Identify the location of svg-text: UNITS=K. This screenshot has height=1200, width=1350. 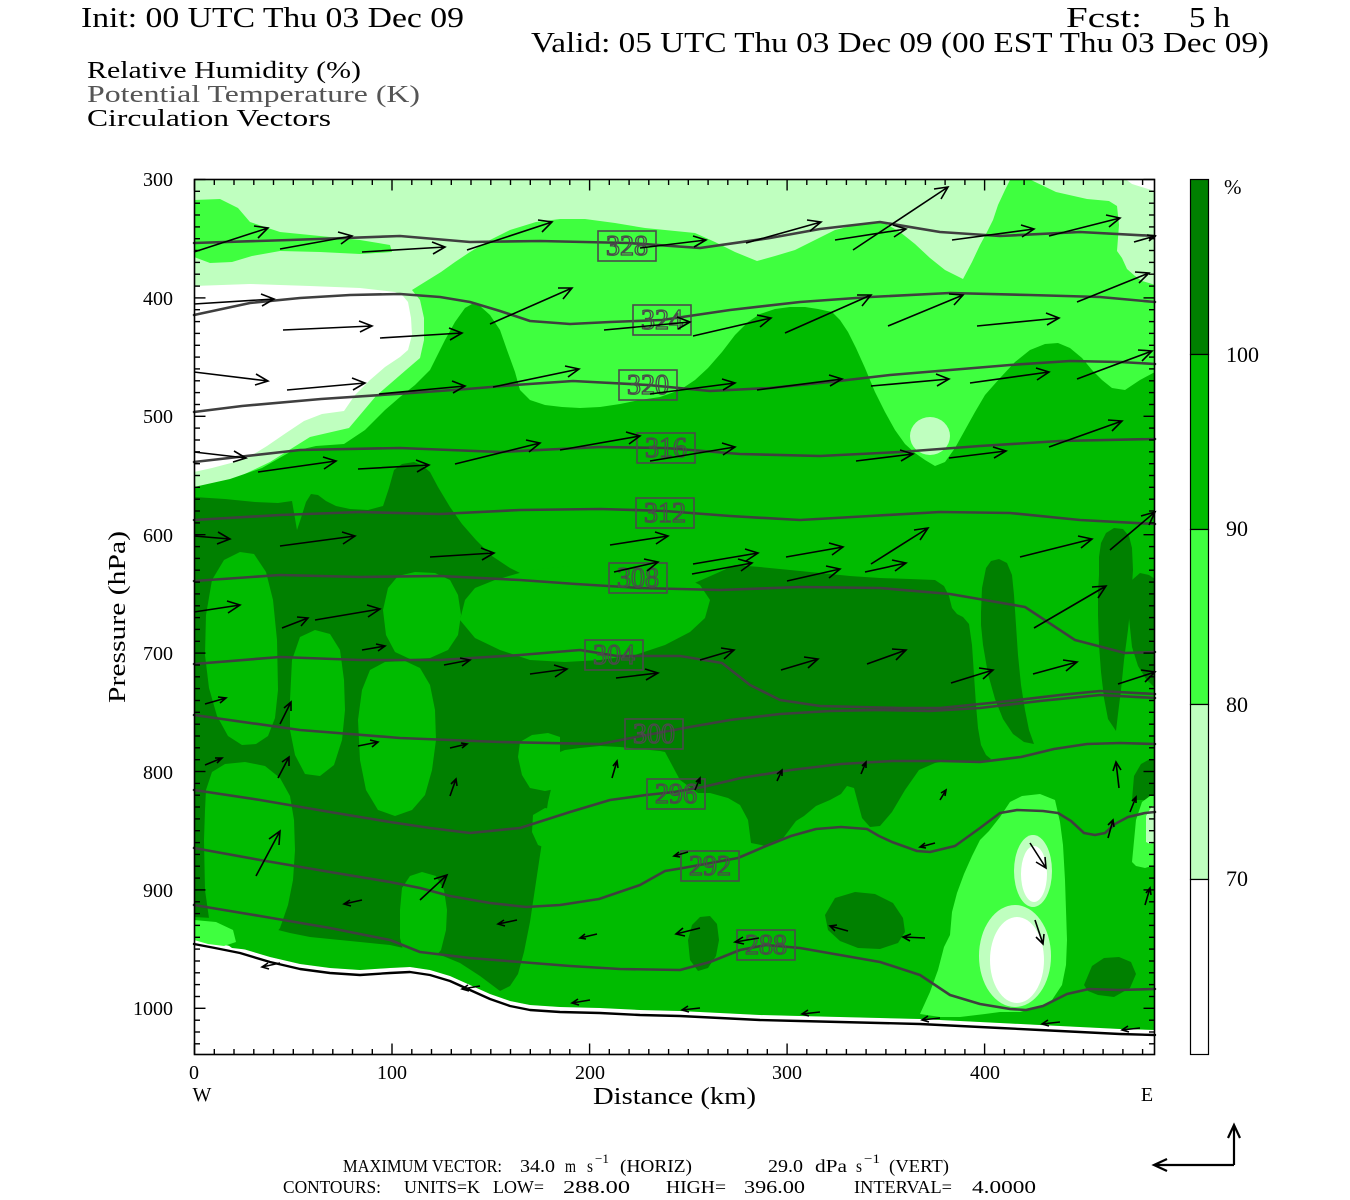
(442, 1187).